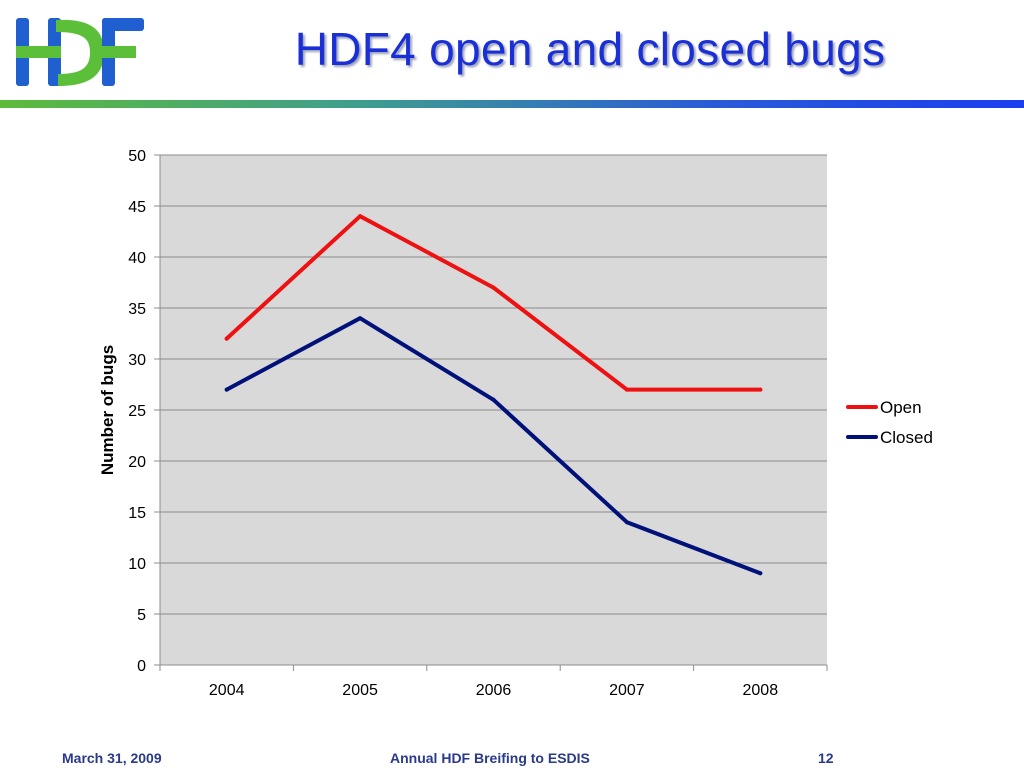 Image resolution: width=1024 pixels, height=768 pixels. What do you see at coordinates (512, 104) in the screenshot?
I see `title-divider` at bounding box center [512, 104].